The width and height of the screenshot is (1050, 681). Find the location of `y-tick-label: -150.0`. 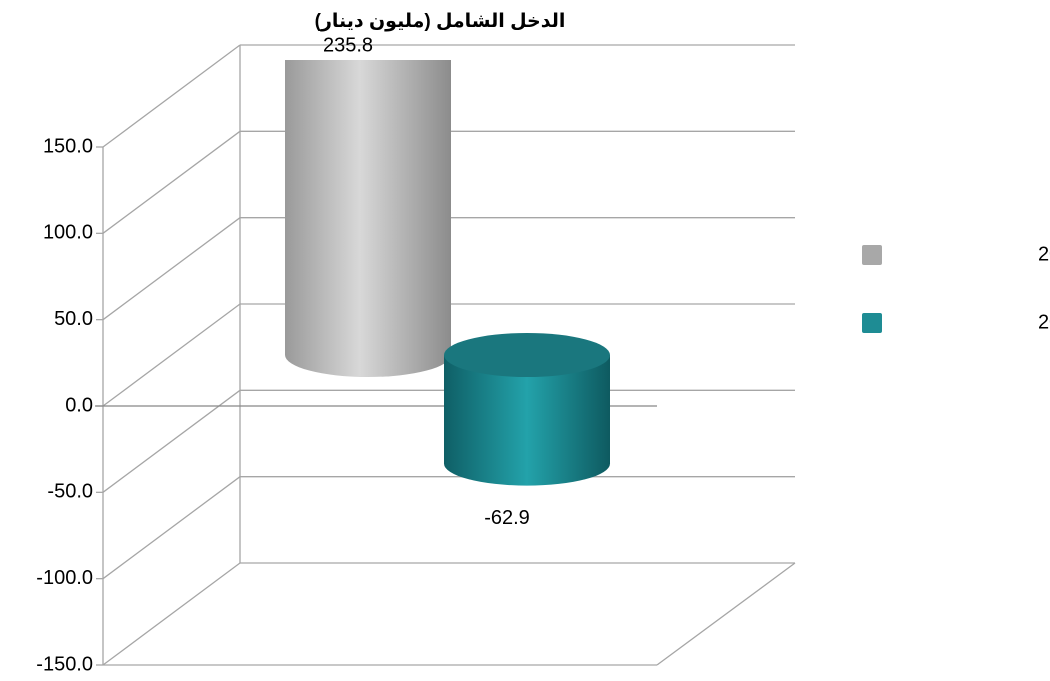

y-tick-label: -150.0 is located at coordinates (64, 664).